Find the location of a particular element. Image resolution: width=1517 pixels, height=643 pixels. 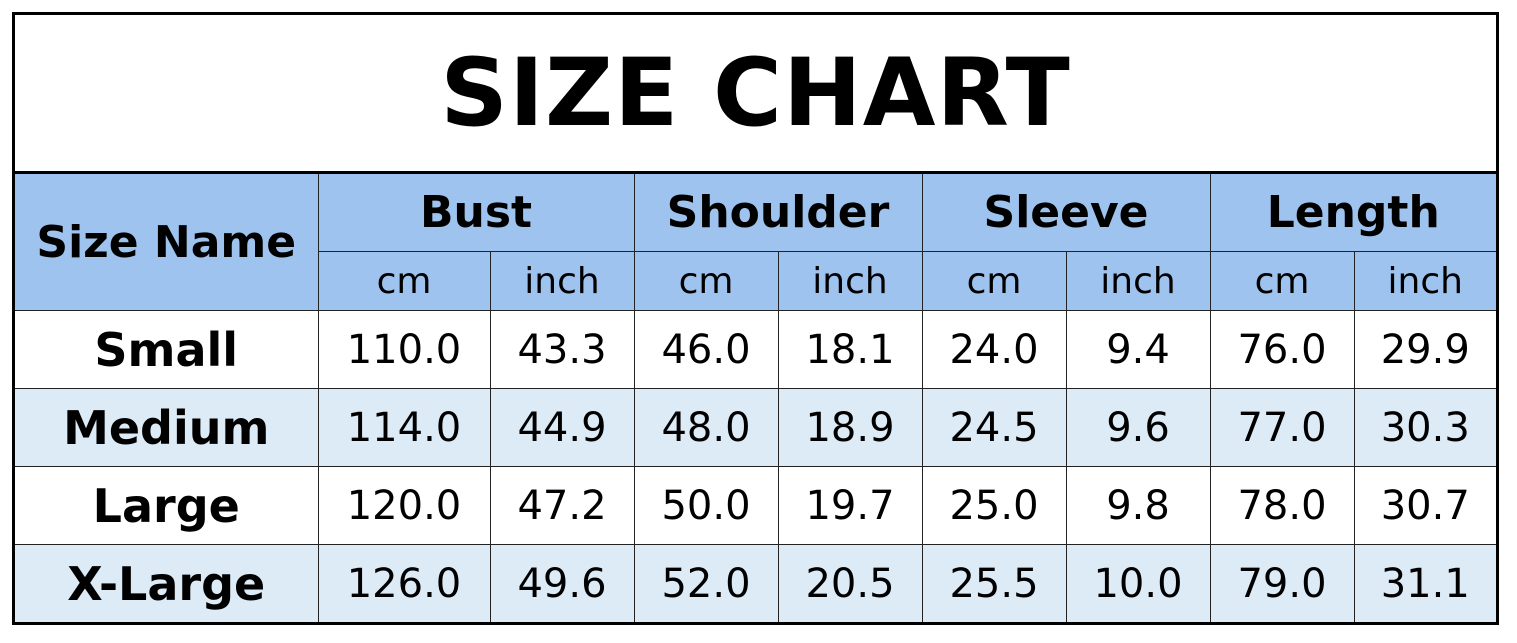

measurement-cell: 30.3 is located at coordinates (1424, 427).